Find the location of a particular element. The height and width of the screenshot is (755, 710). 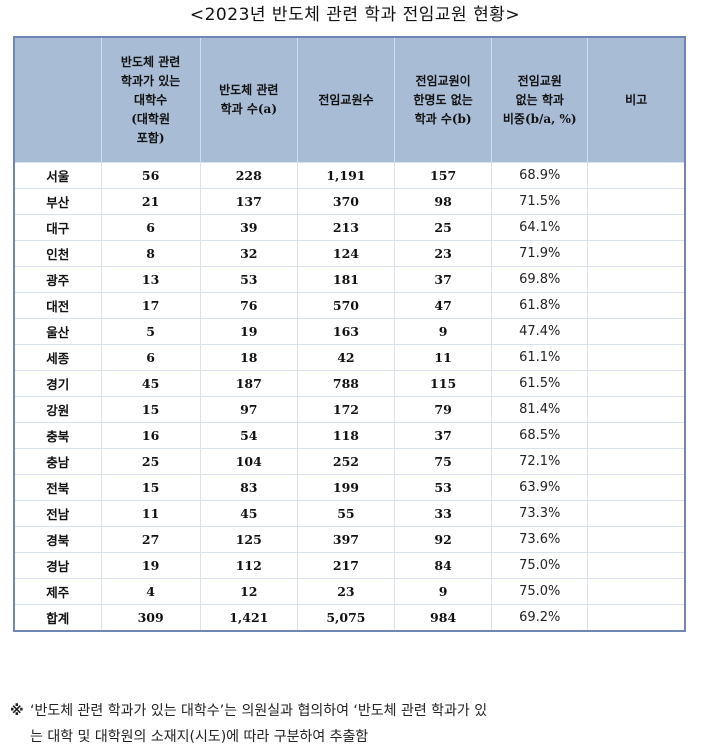

table-row-total: 합계 309 1,421 5,075 984 69.2% is located at coordinates (349, 618).